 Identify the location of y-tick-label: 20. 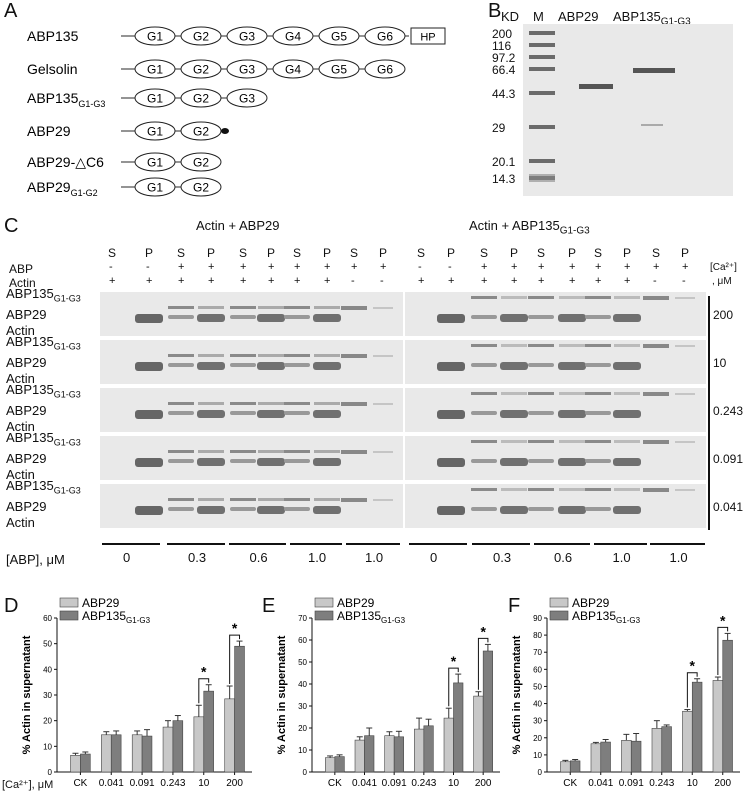
(47, 721).